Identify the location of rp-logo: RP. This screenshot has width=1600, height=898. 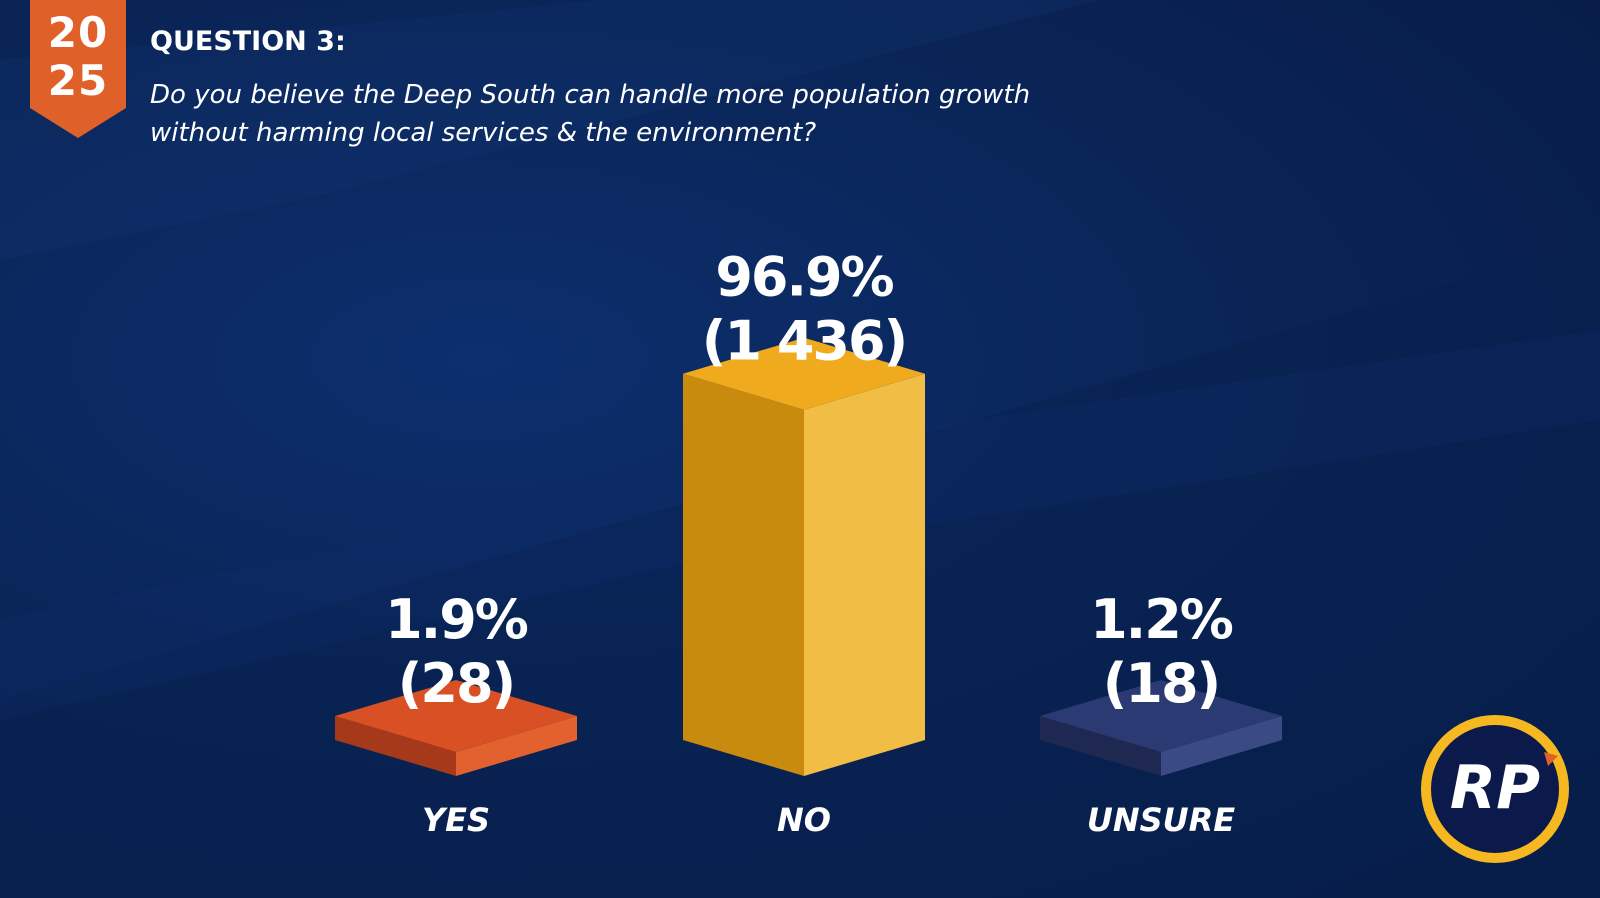
(1495, 789).